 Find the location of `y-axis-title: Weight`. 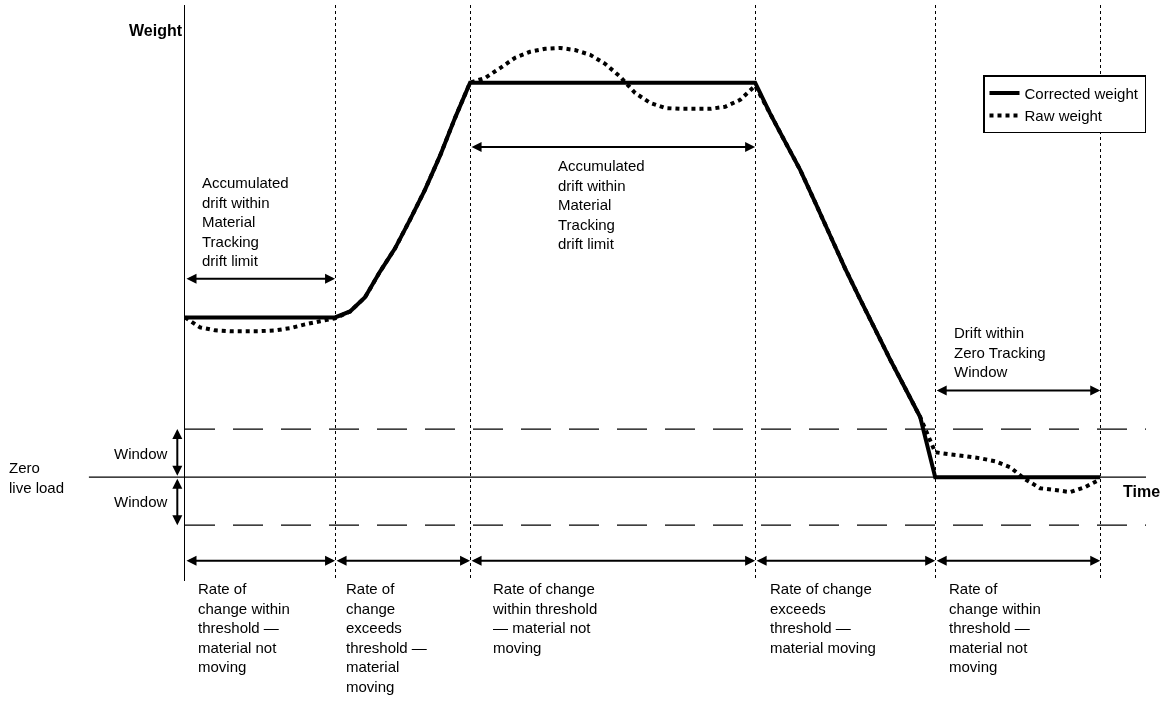

y-axis-title: Weight is located at coordinates (156, 30).